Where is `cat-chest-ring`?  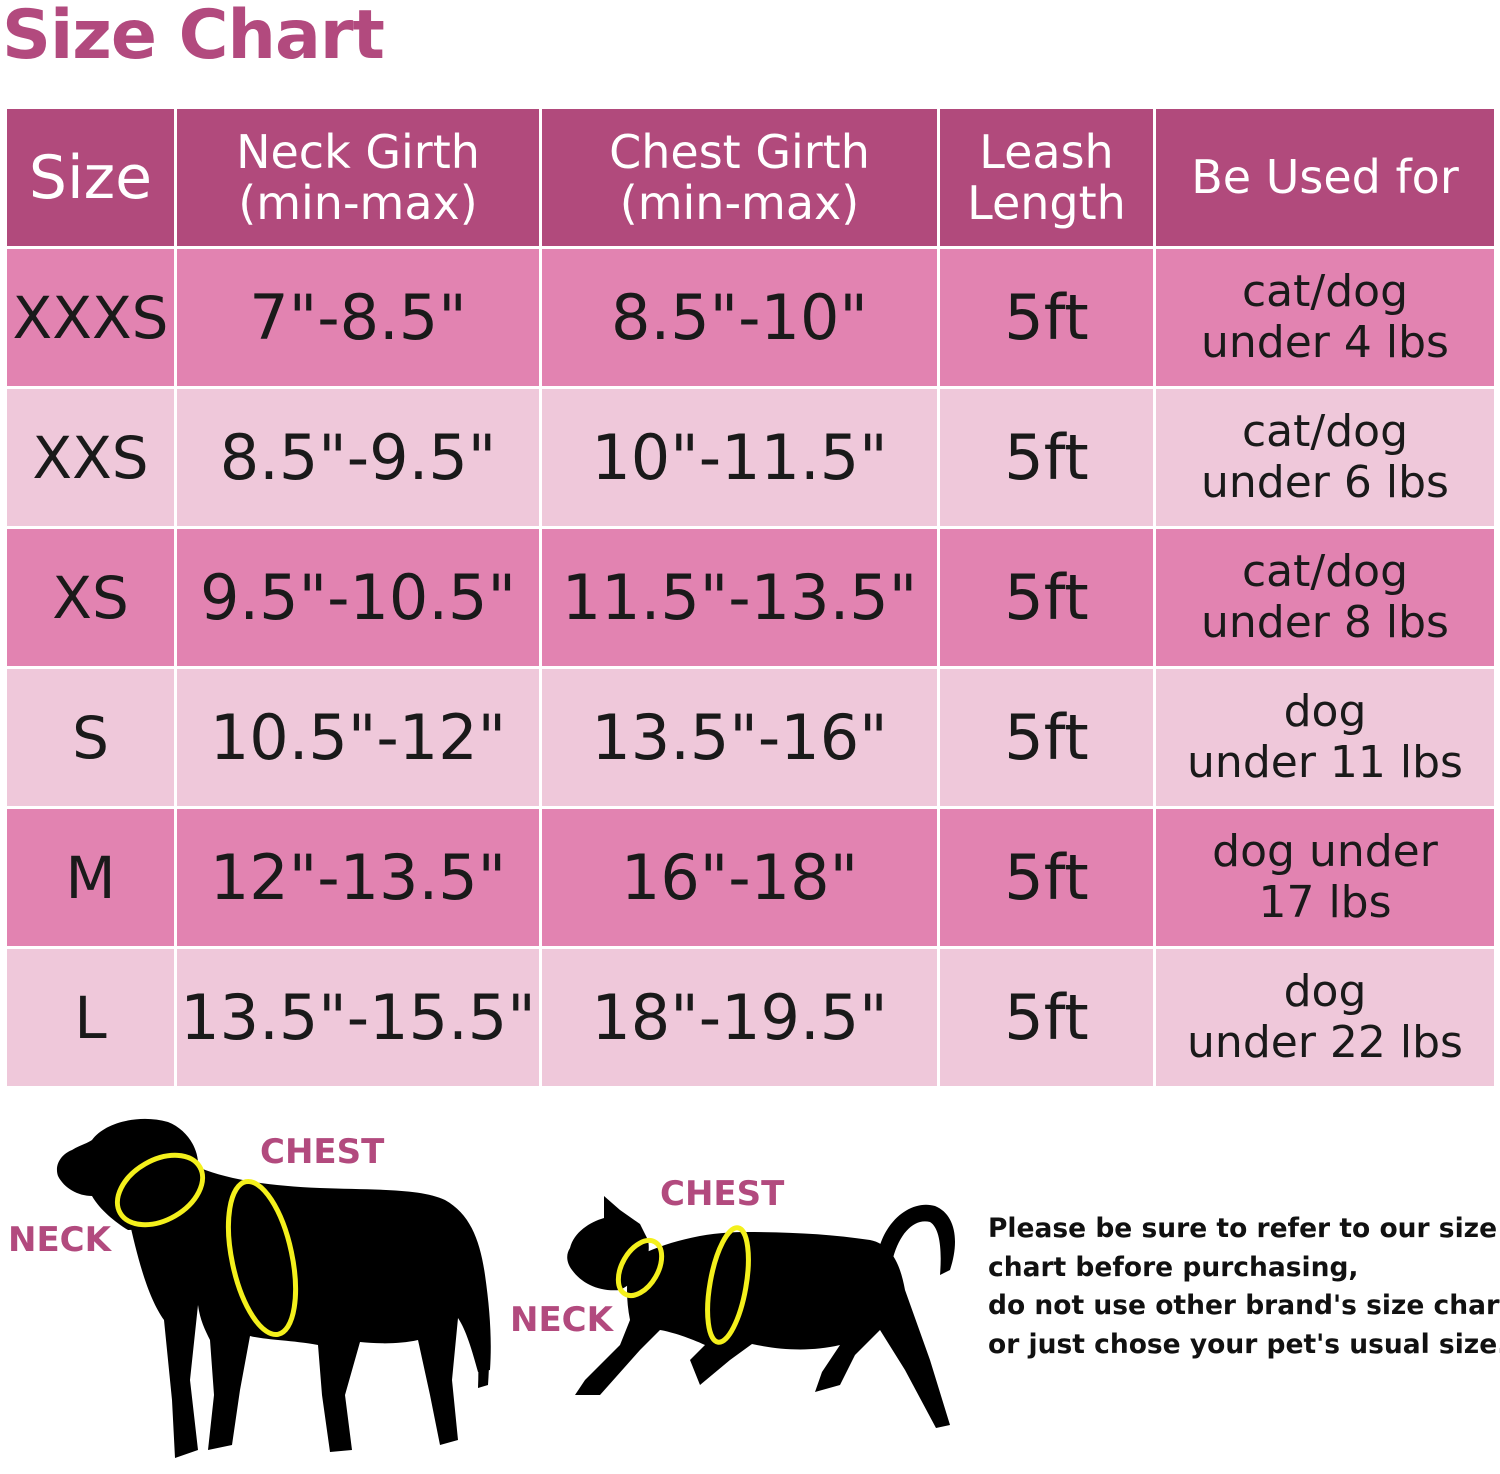
cat-chest-ring is located at coordinates (728, 1285).